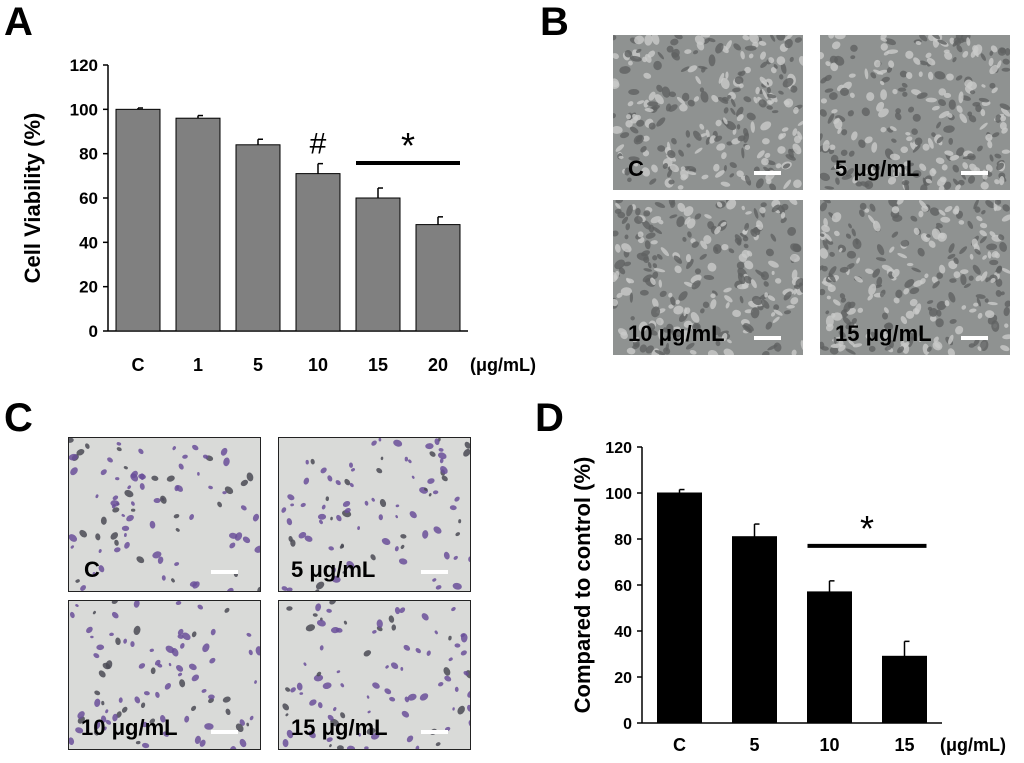 This screenshot has height=763, width=1024. Describe the element at coordinates (18, 22) in the screenshot. I see `panel-letter-a: A` at that location.